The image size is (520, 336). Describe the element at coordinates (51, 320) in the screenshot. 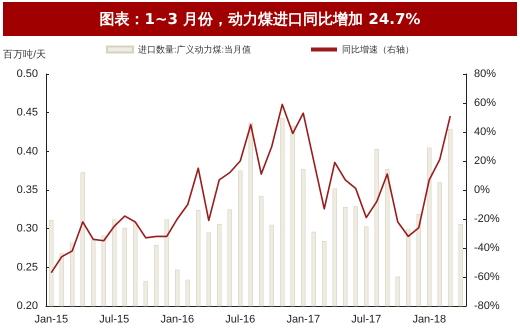

I see `x-tick-label: Jan-15` at that location.